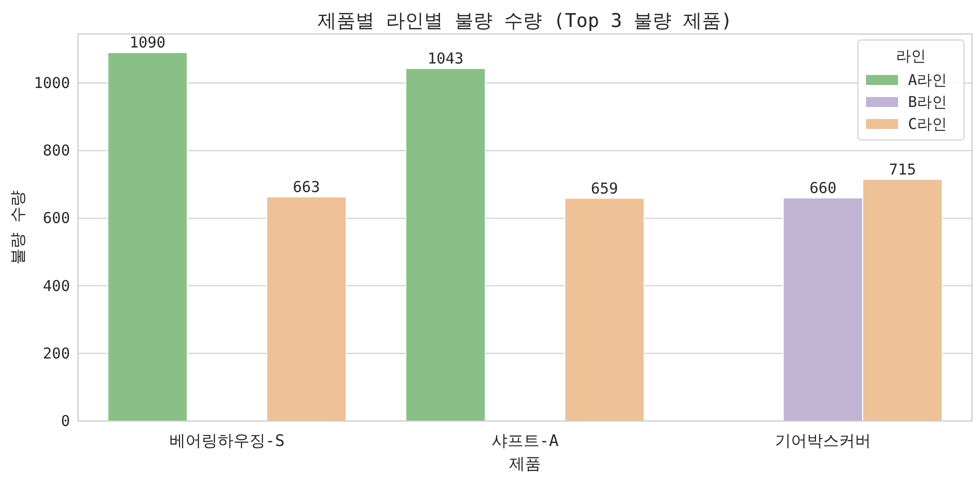  What do you see at coordinates (306, 187) in the screenshot?
I see `data-label: 663` at bounding box center [306, 187].